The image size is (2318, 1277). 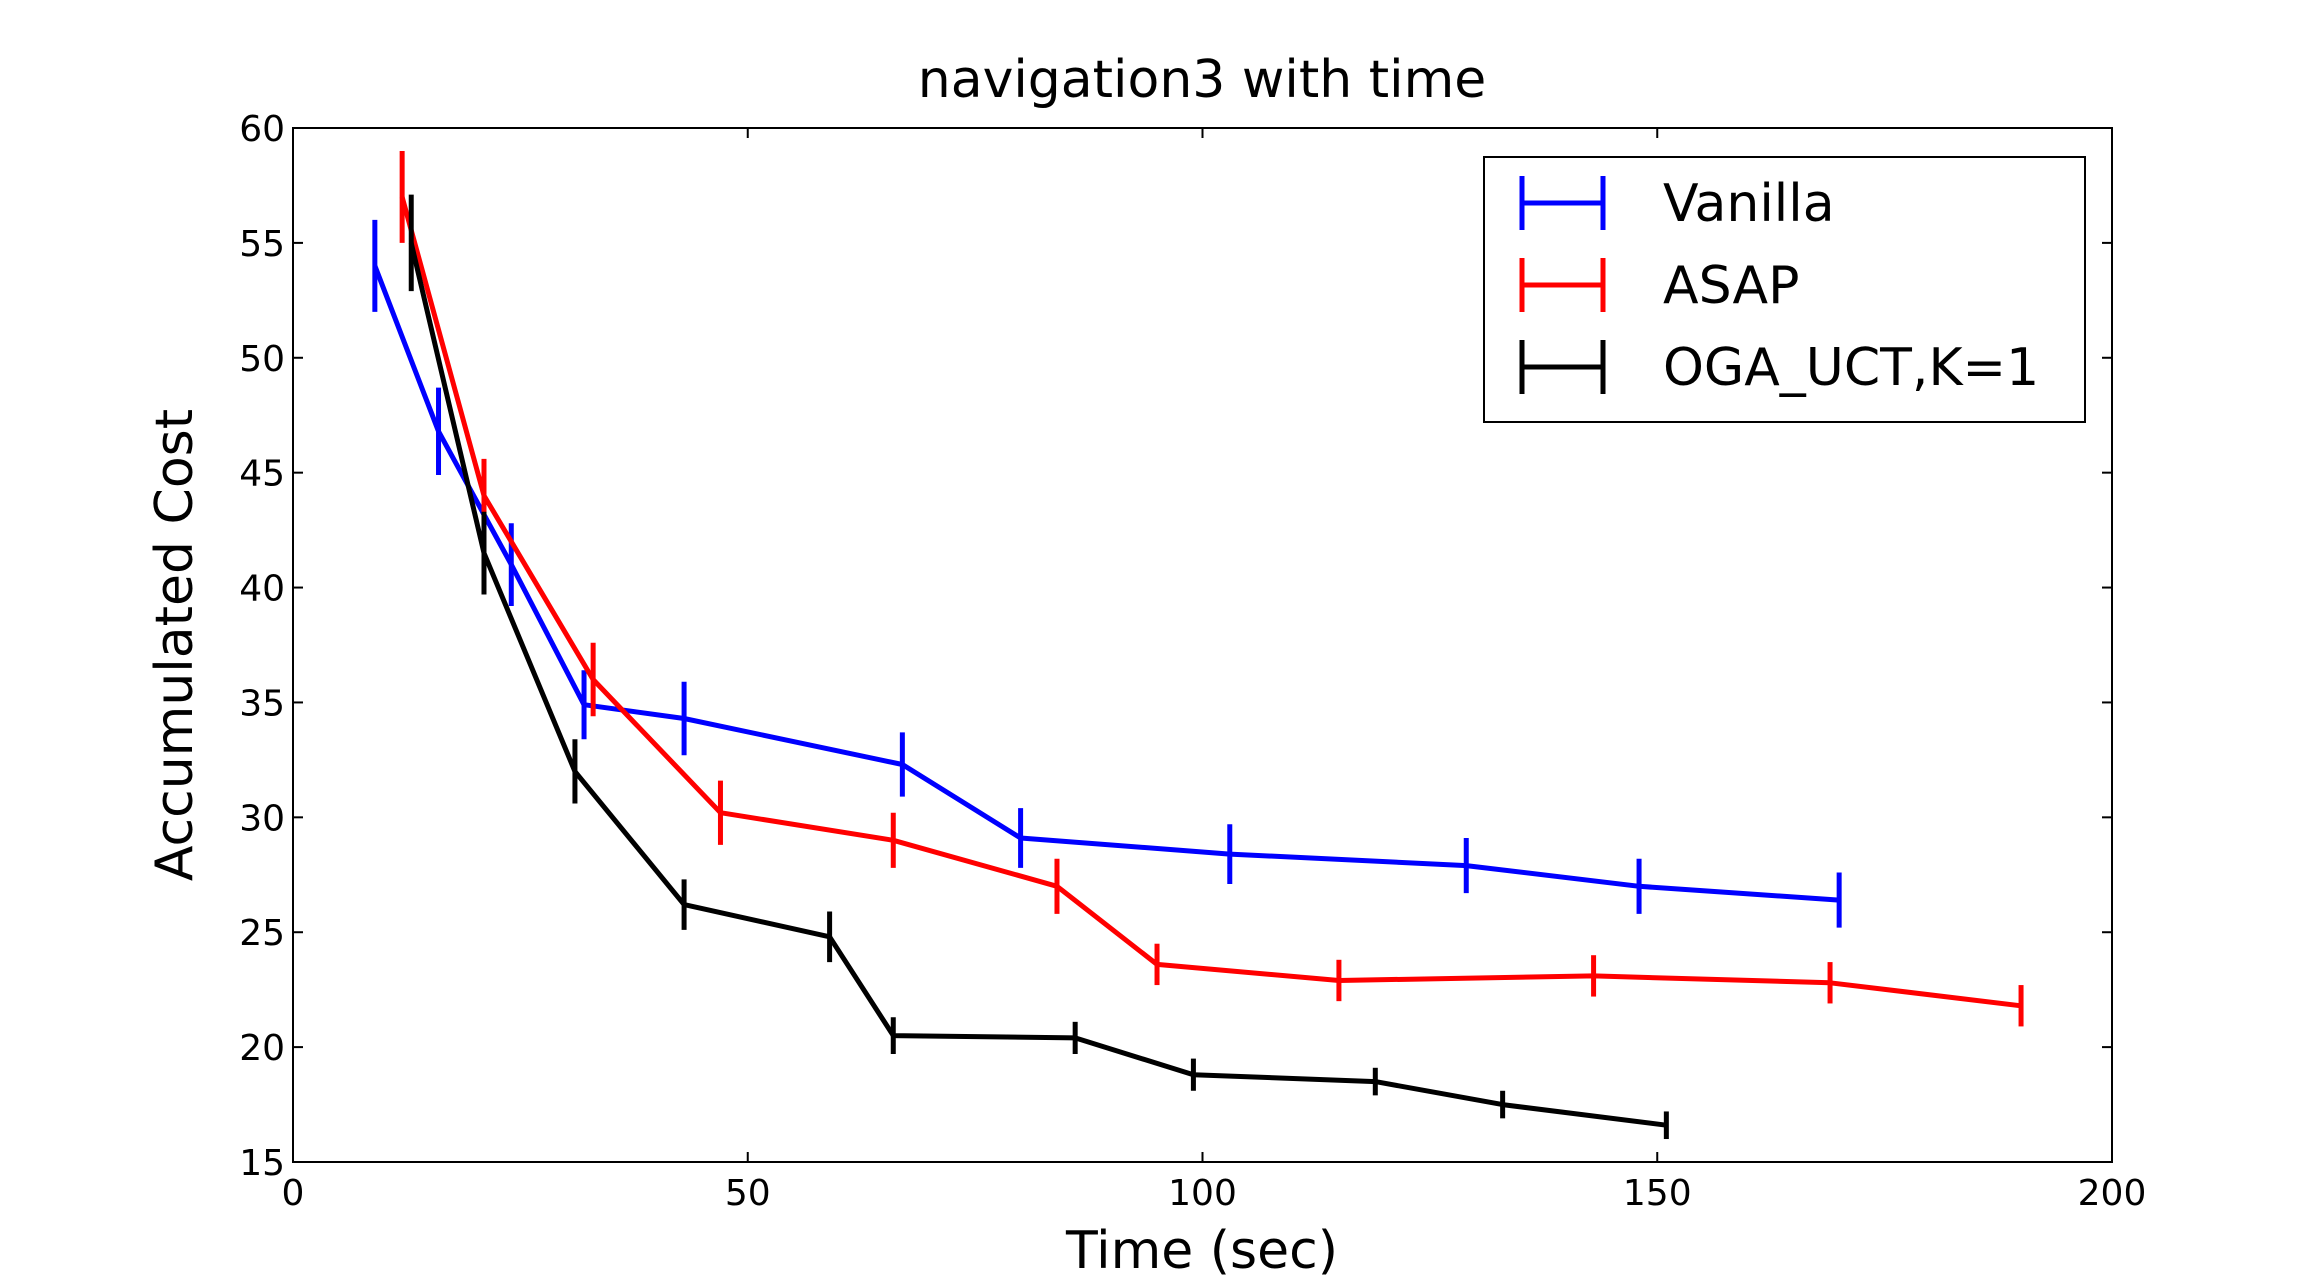 I want to click on y-tick-label: 45, so click(x=262, y=474).